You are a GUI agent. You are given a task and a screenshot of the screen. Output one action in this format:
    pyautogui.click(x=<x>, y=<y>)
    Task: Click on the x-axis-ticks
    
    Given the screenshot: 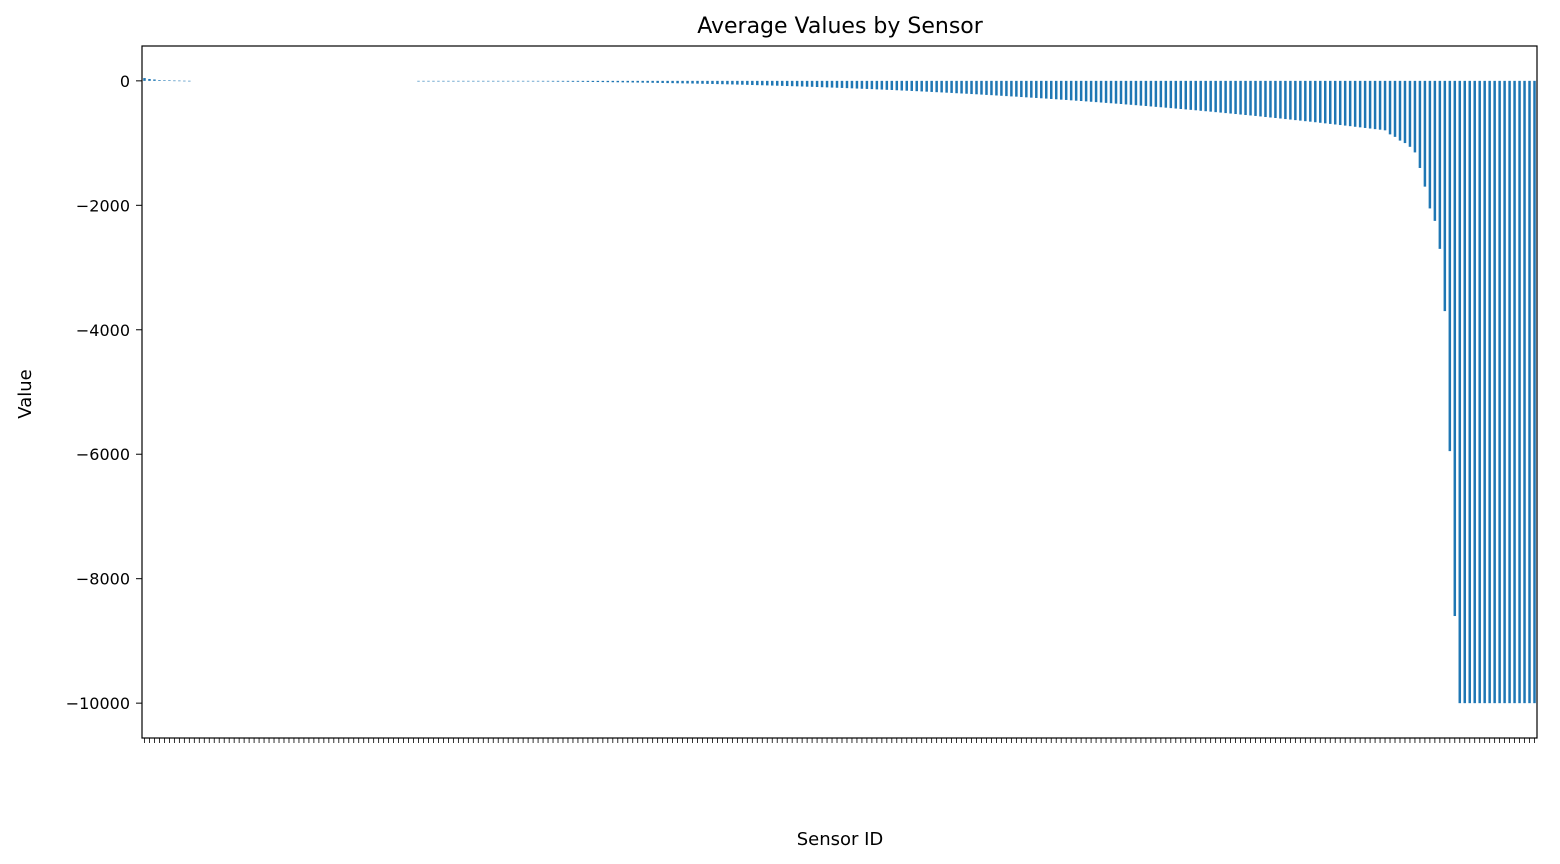 What is the action you would take?
    pyautogui.click(x=839, y=740)
    